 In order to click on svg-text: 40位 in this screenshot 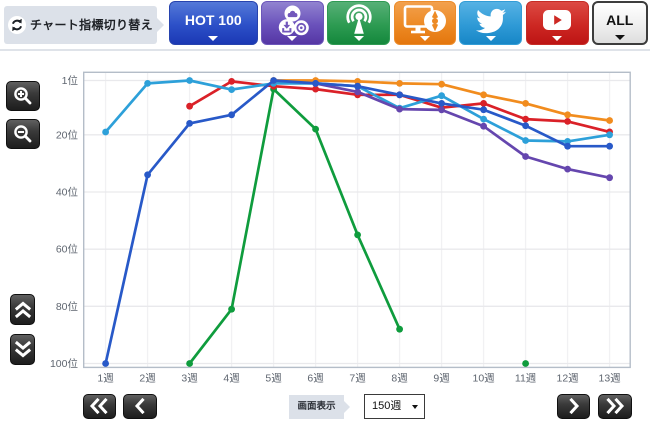, I will do `click(67, 192)`.